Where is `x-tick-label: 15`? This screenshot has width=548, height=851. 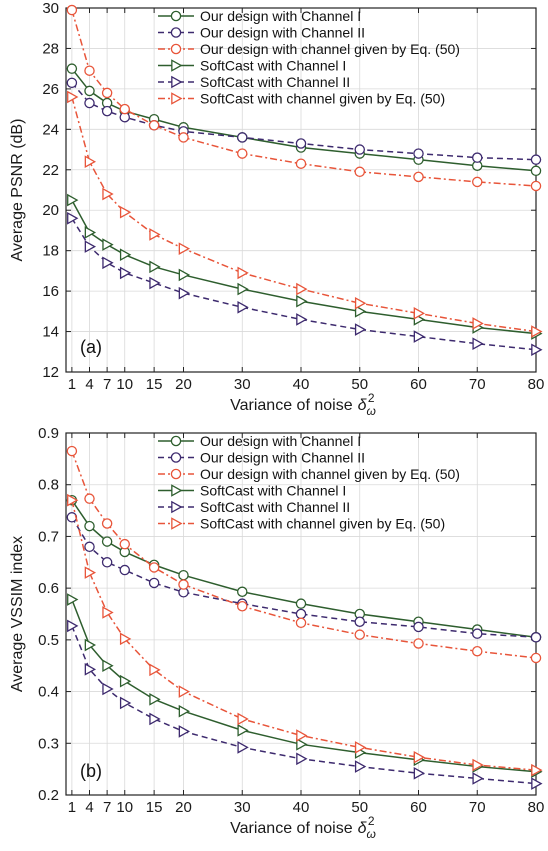
x-tick-label: 15 is located at coordinates (154, 384).